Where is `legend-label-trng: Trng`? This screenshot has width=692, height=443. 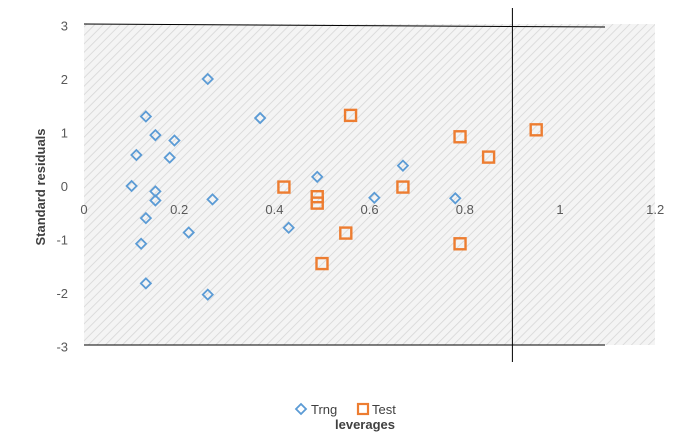
legend-label-trng: Trng is located at coordinates (324, 409).